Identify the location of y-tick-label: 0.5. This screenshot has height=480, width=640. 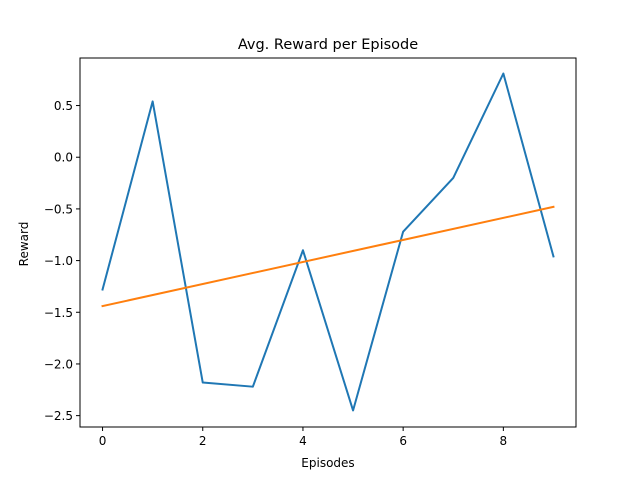
(63, 106).